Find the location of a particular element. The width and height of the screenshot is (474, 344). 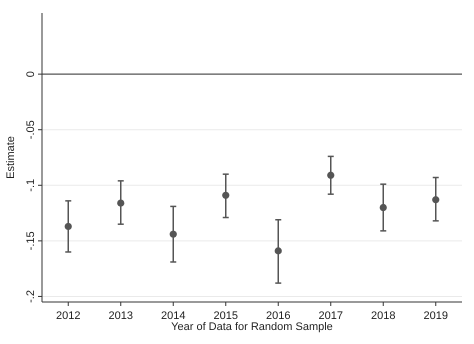

x-tick-label: 2013 is located at coordinates (120, 316).